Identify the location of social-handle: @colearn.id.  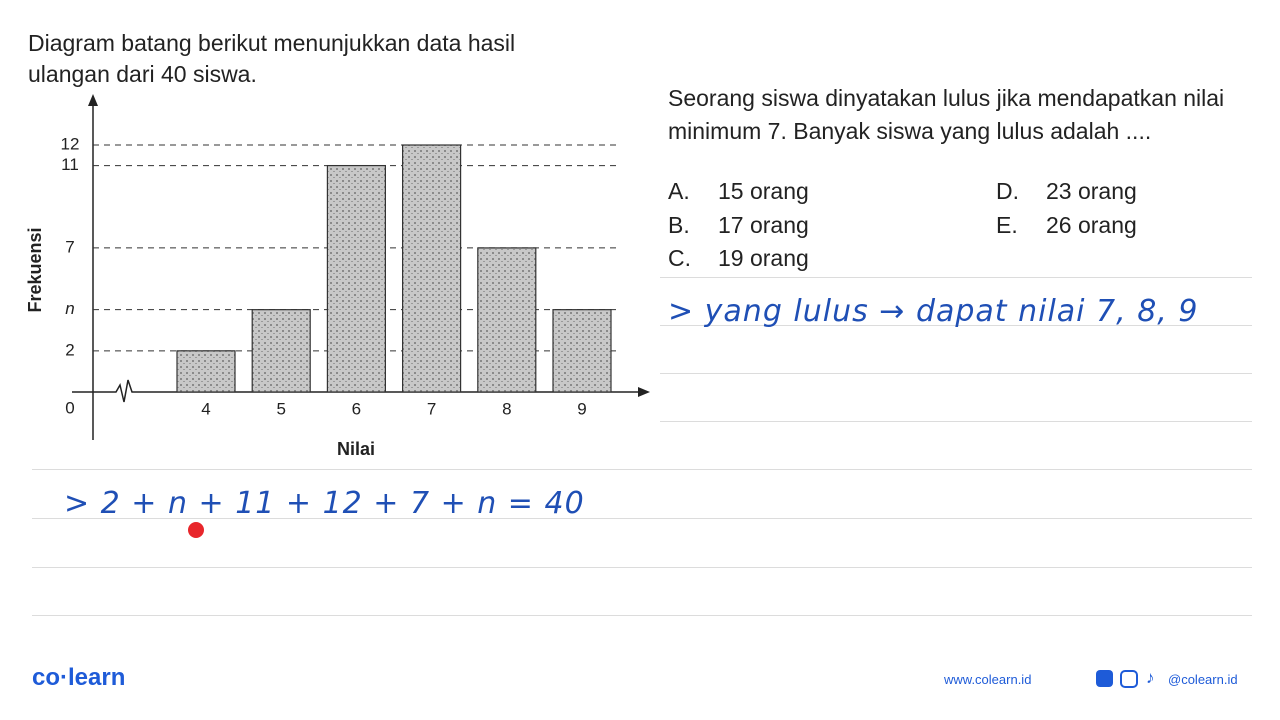
(1203, 679).